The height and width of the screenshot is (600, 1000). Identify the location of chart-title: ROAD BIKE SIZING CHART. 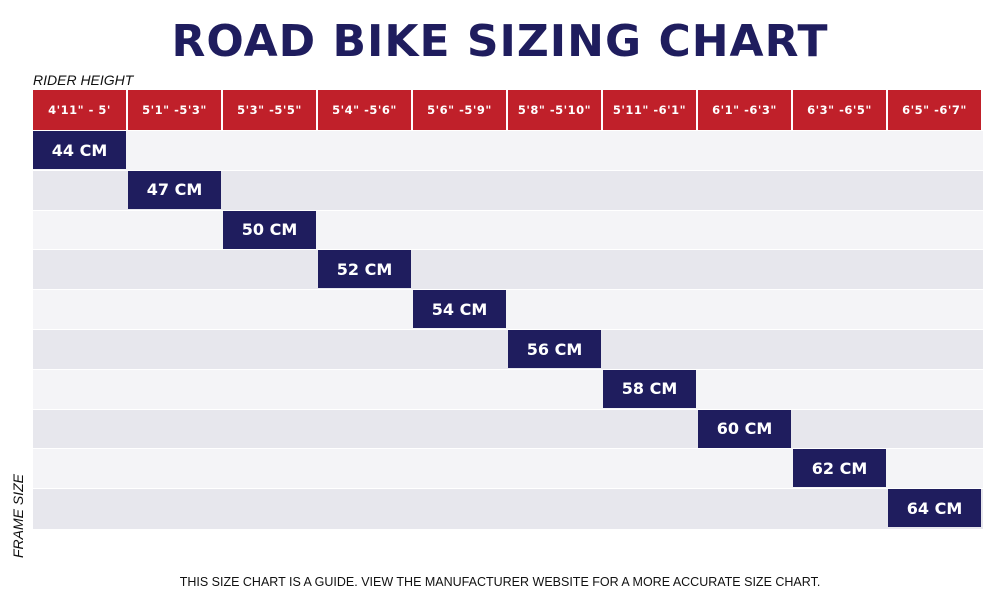
(500, 41).